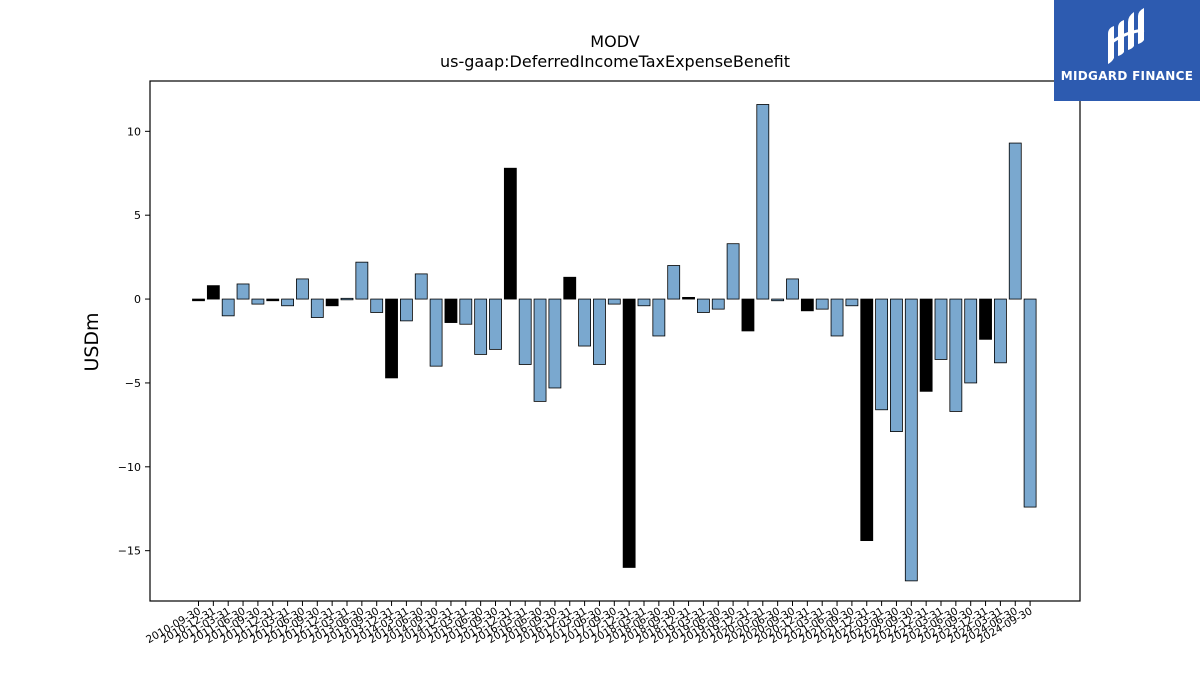 This screenshot has height=675, width=1200. Describe the element at coordinates (137, 299) in the screenshot. I see `y-tick-label: 0` at that location.